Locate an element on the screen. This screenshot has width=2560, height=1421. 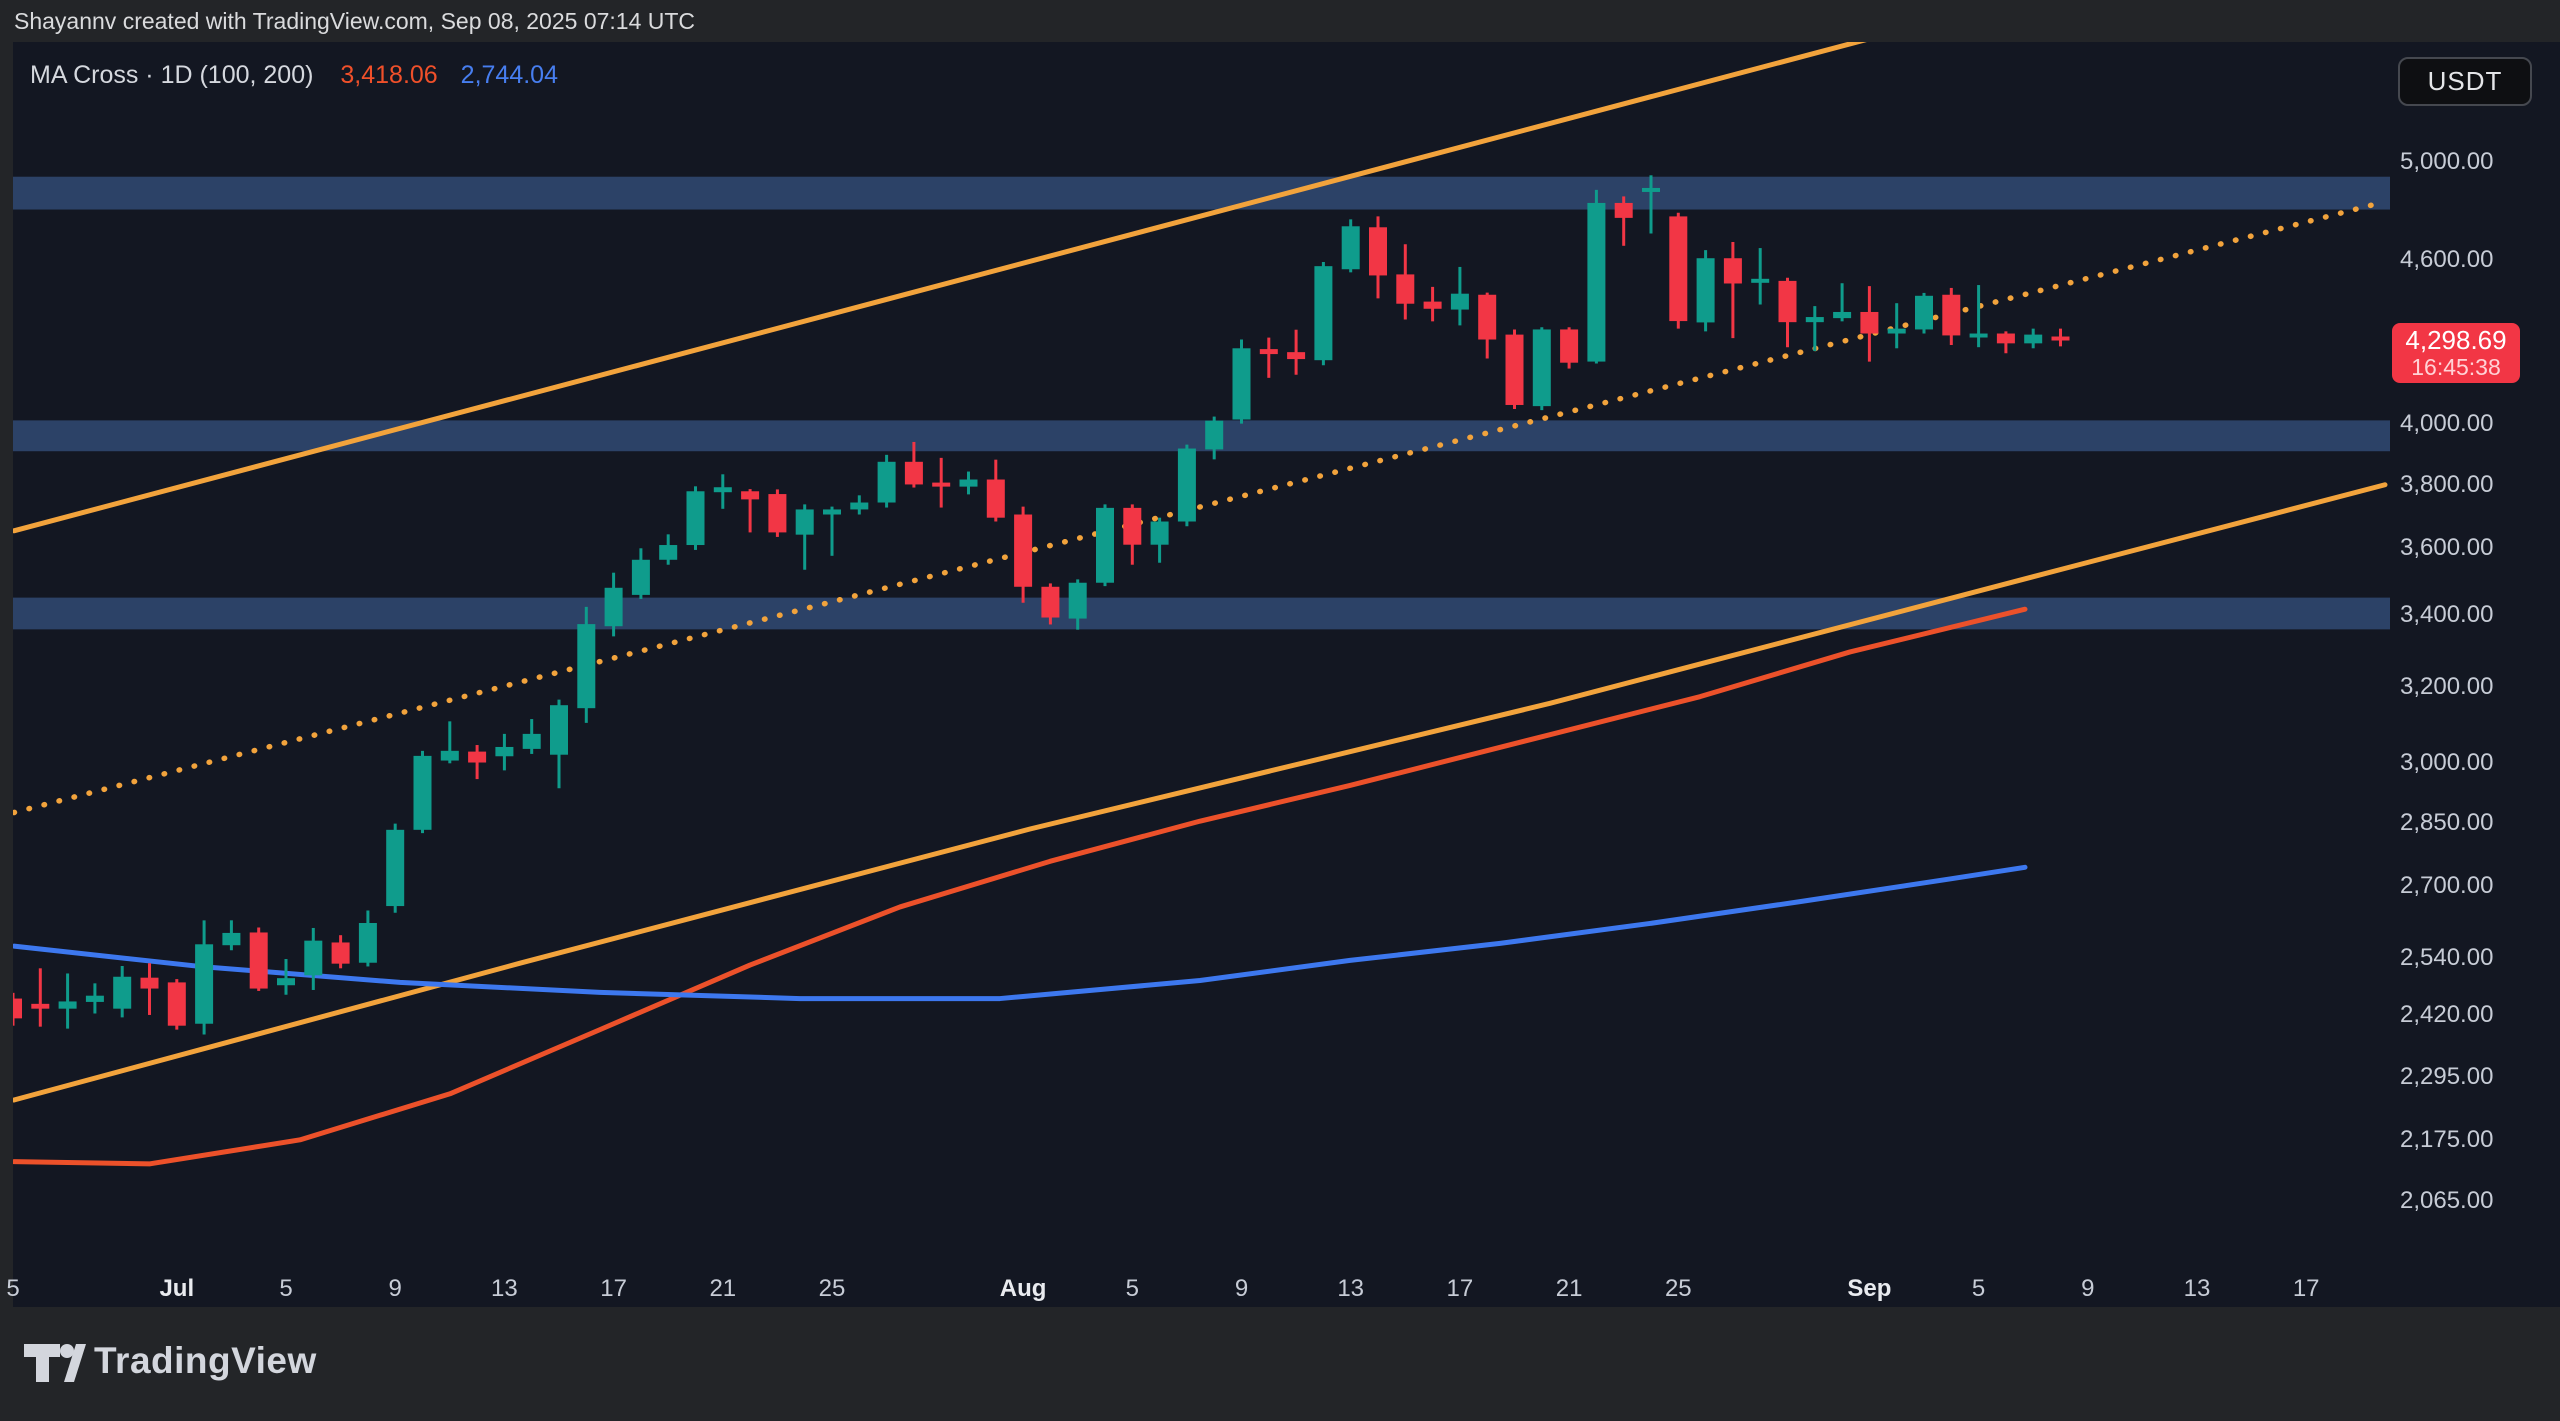
price-axis-label: 4,600.00 is located at coordinates (2447, 260).